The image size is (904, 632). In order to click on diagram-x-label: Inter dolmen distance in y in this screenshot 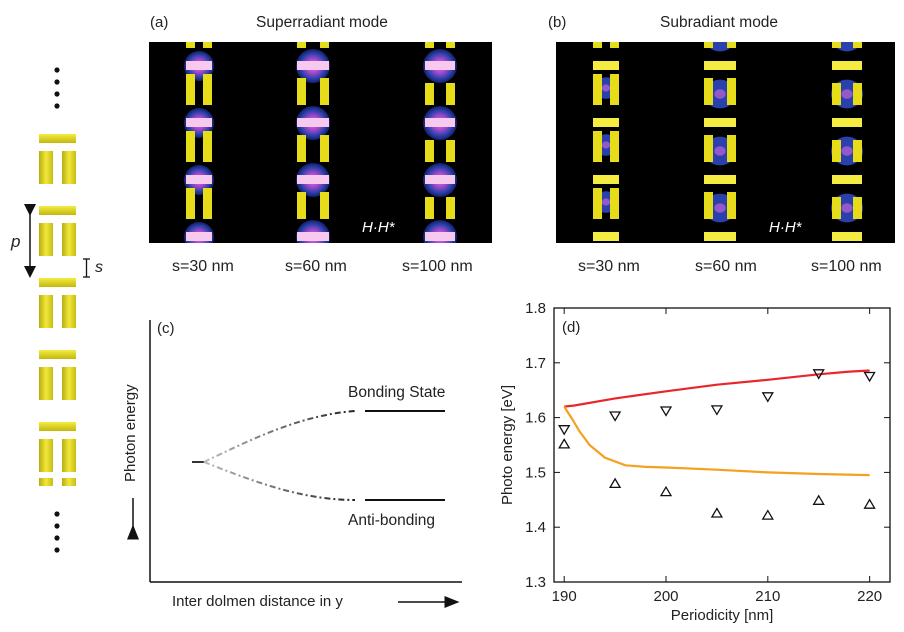, I will do `click(257, 601)`.